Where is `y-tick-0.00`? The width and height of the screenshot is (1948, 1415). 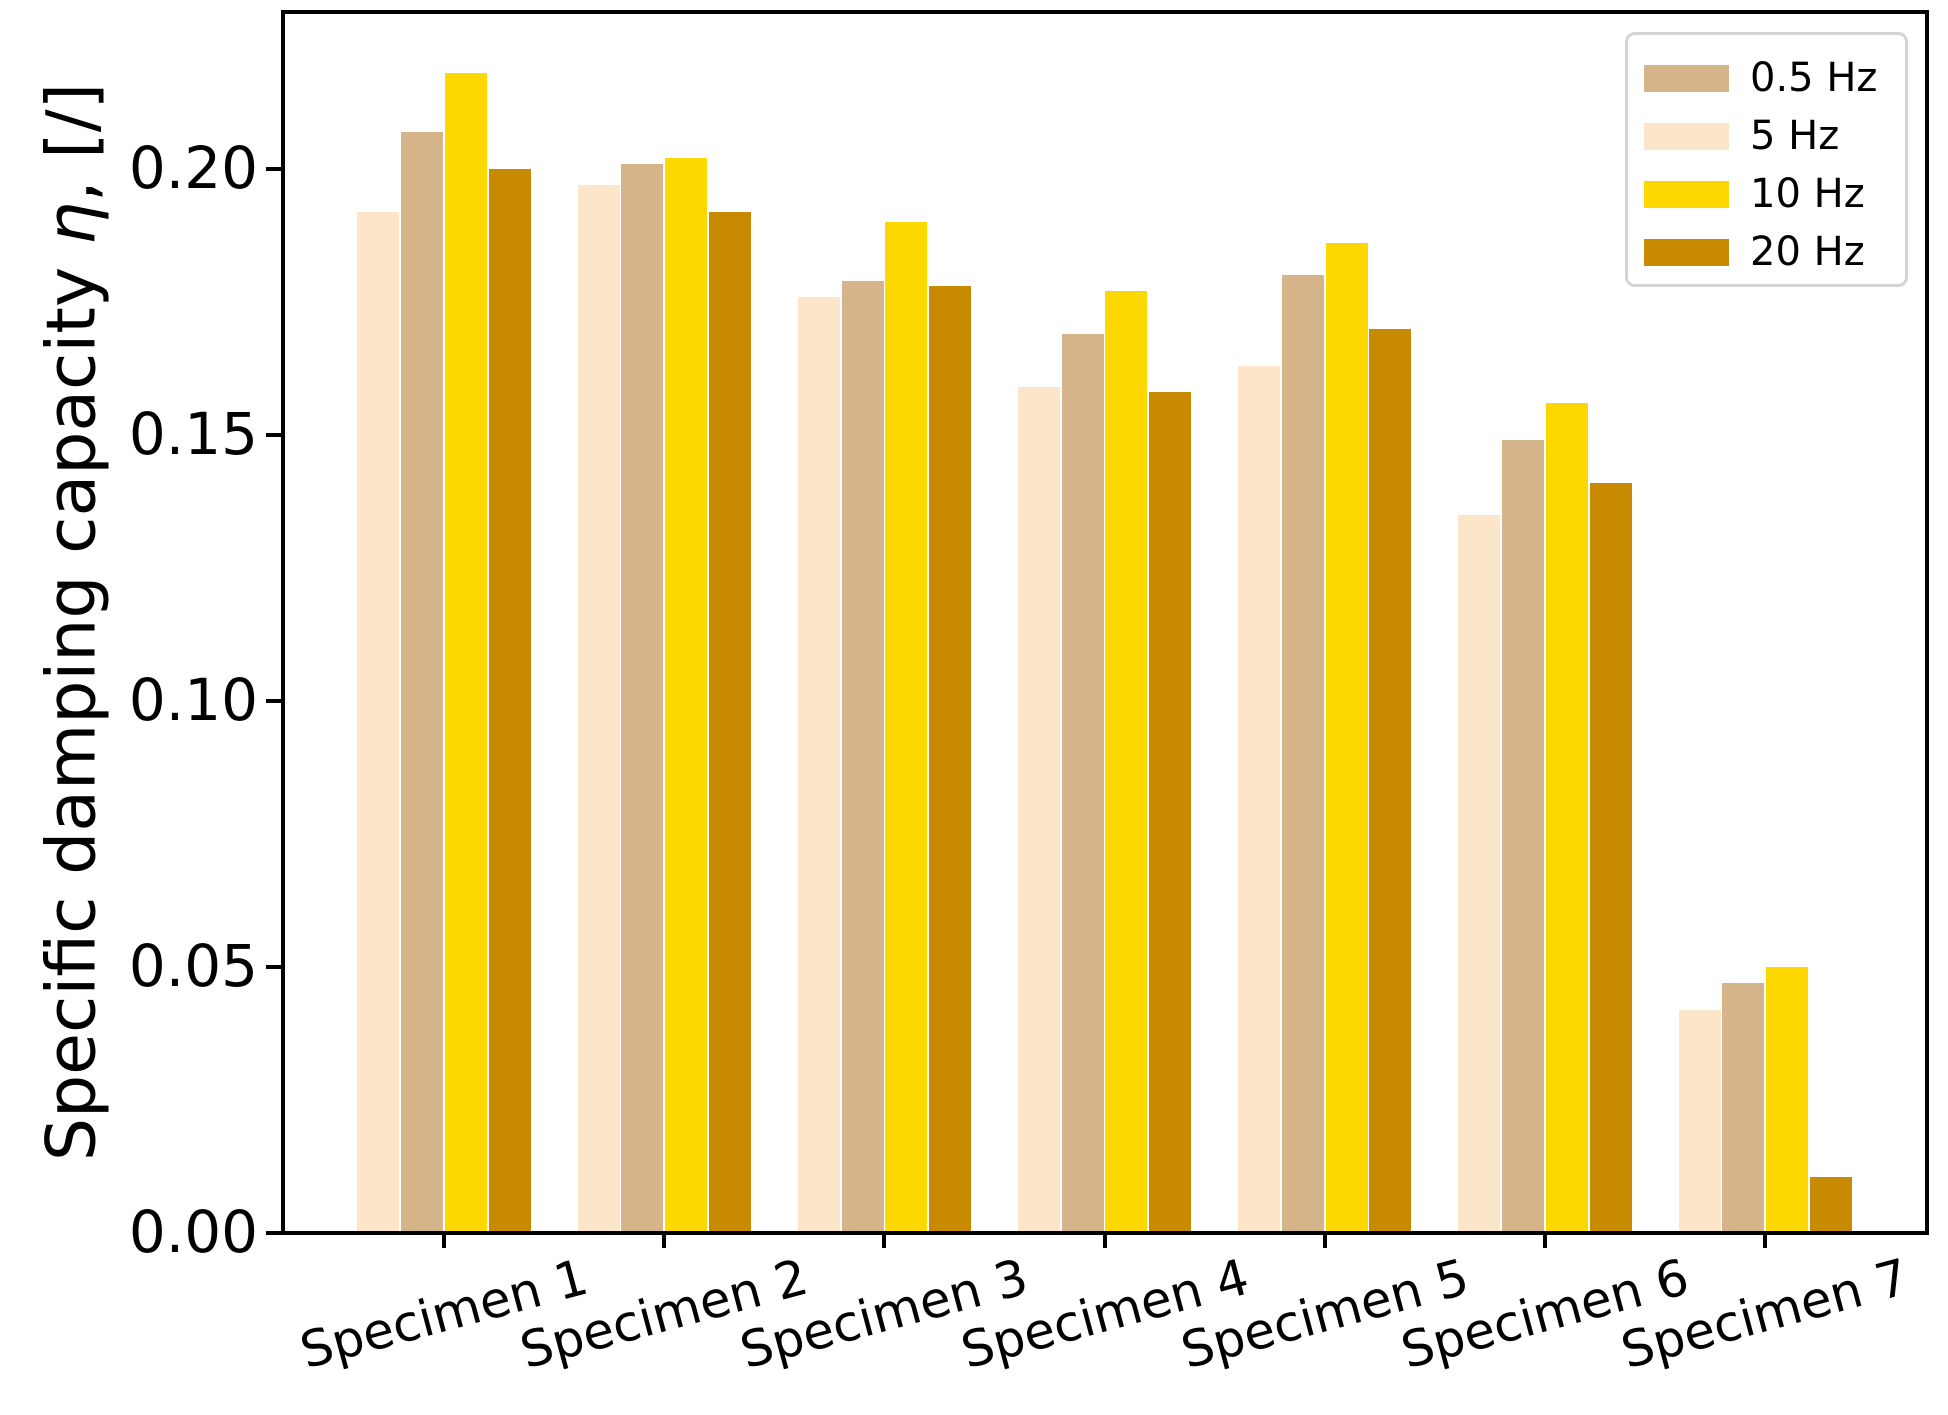 y-tick-0.00 is located at coordinates (273, 1233).